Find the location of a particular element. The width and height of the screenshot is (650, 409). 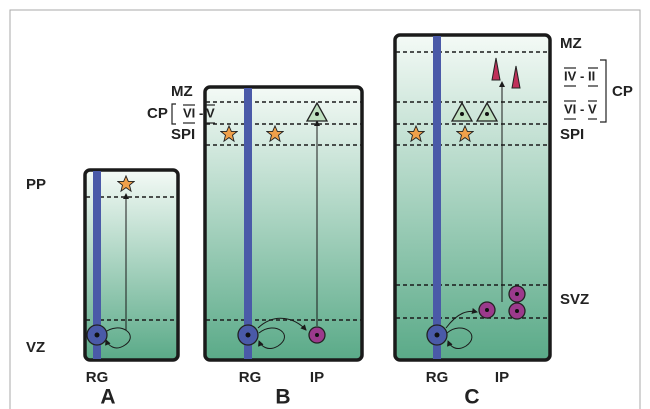

zone-label: SVZ is located at coordinates (574, 299).